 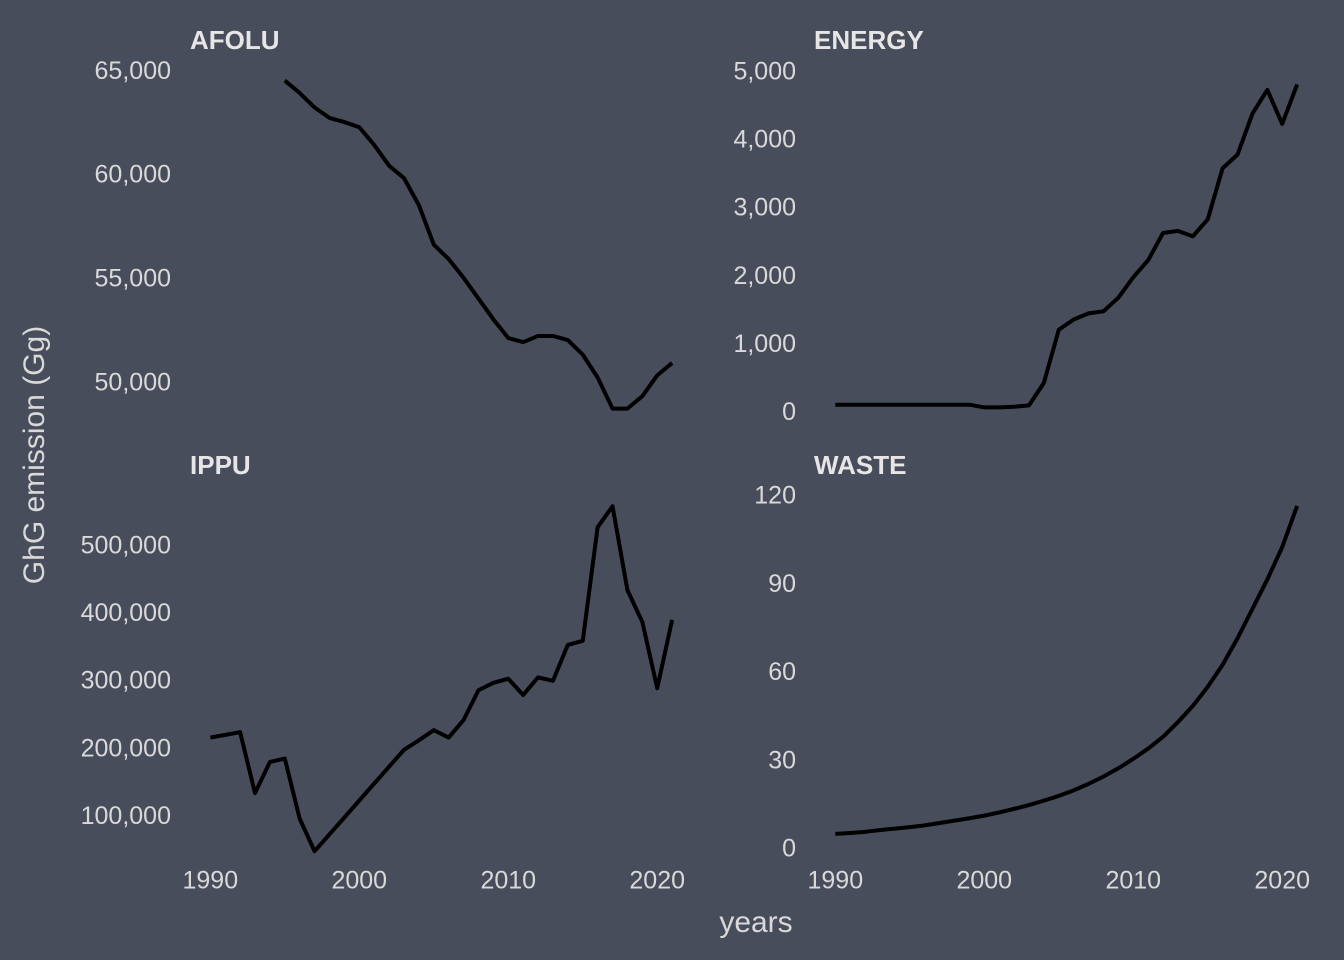 I want to click on y-tick-label: 1,000, so click(x=764, y=344).